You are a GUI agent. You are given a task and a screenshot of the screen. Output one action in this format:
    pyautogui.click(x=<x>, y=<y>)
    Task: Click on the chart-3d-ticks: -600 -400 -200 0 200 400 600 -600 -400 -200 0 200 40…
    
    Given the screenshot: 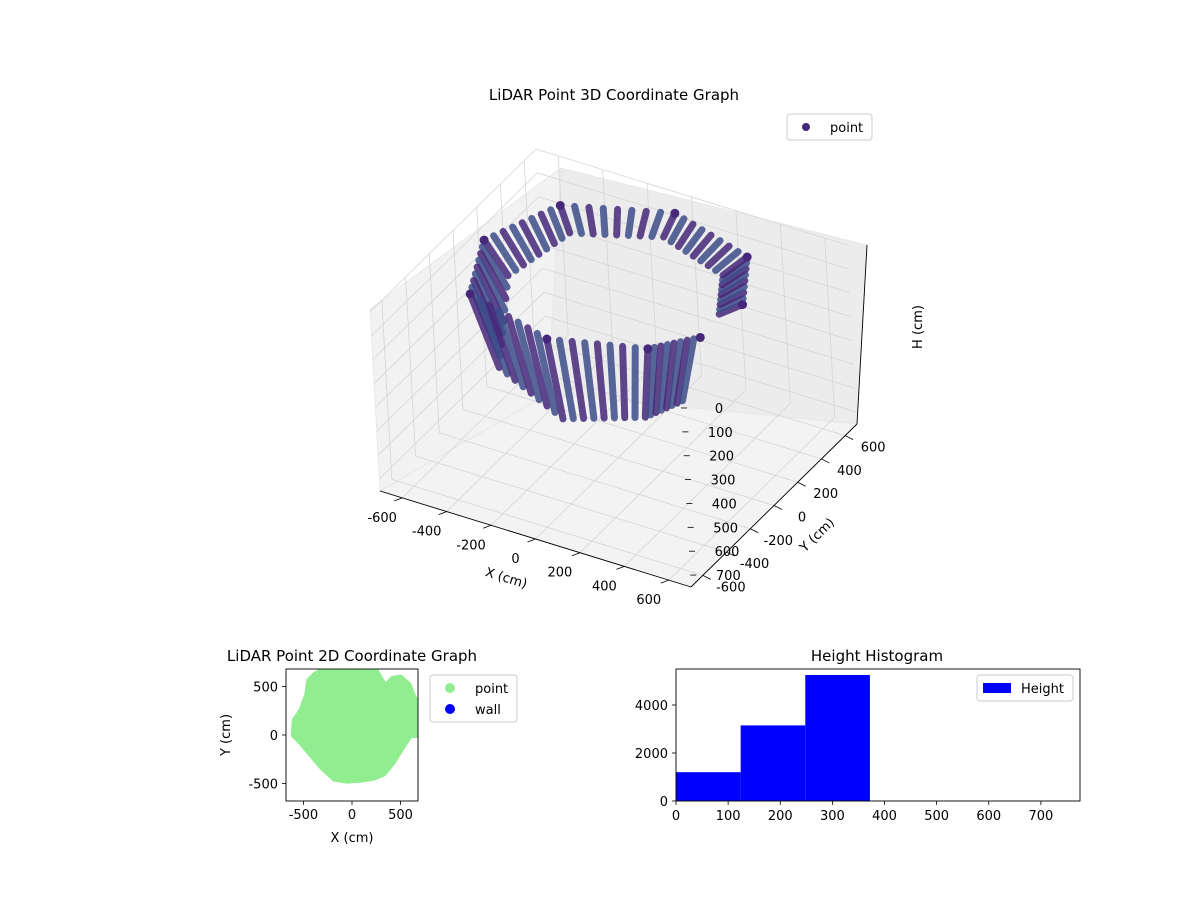 What is the action you would take?
    pyautogui.click(x=626, y=505)
    